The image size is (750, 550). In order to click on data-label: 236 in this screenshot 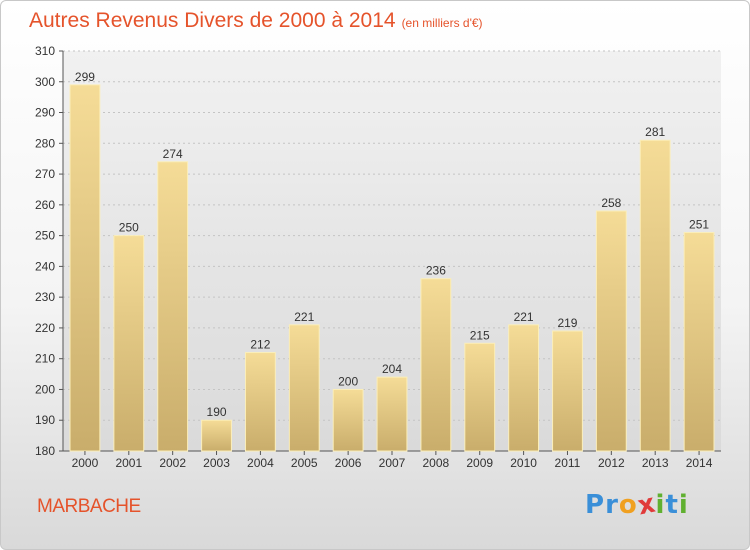, I will do `click(436, 271)`.